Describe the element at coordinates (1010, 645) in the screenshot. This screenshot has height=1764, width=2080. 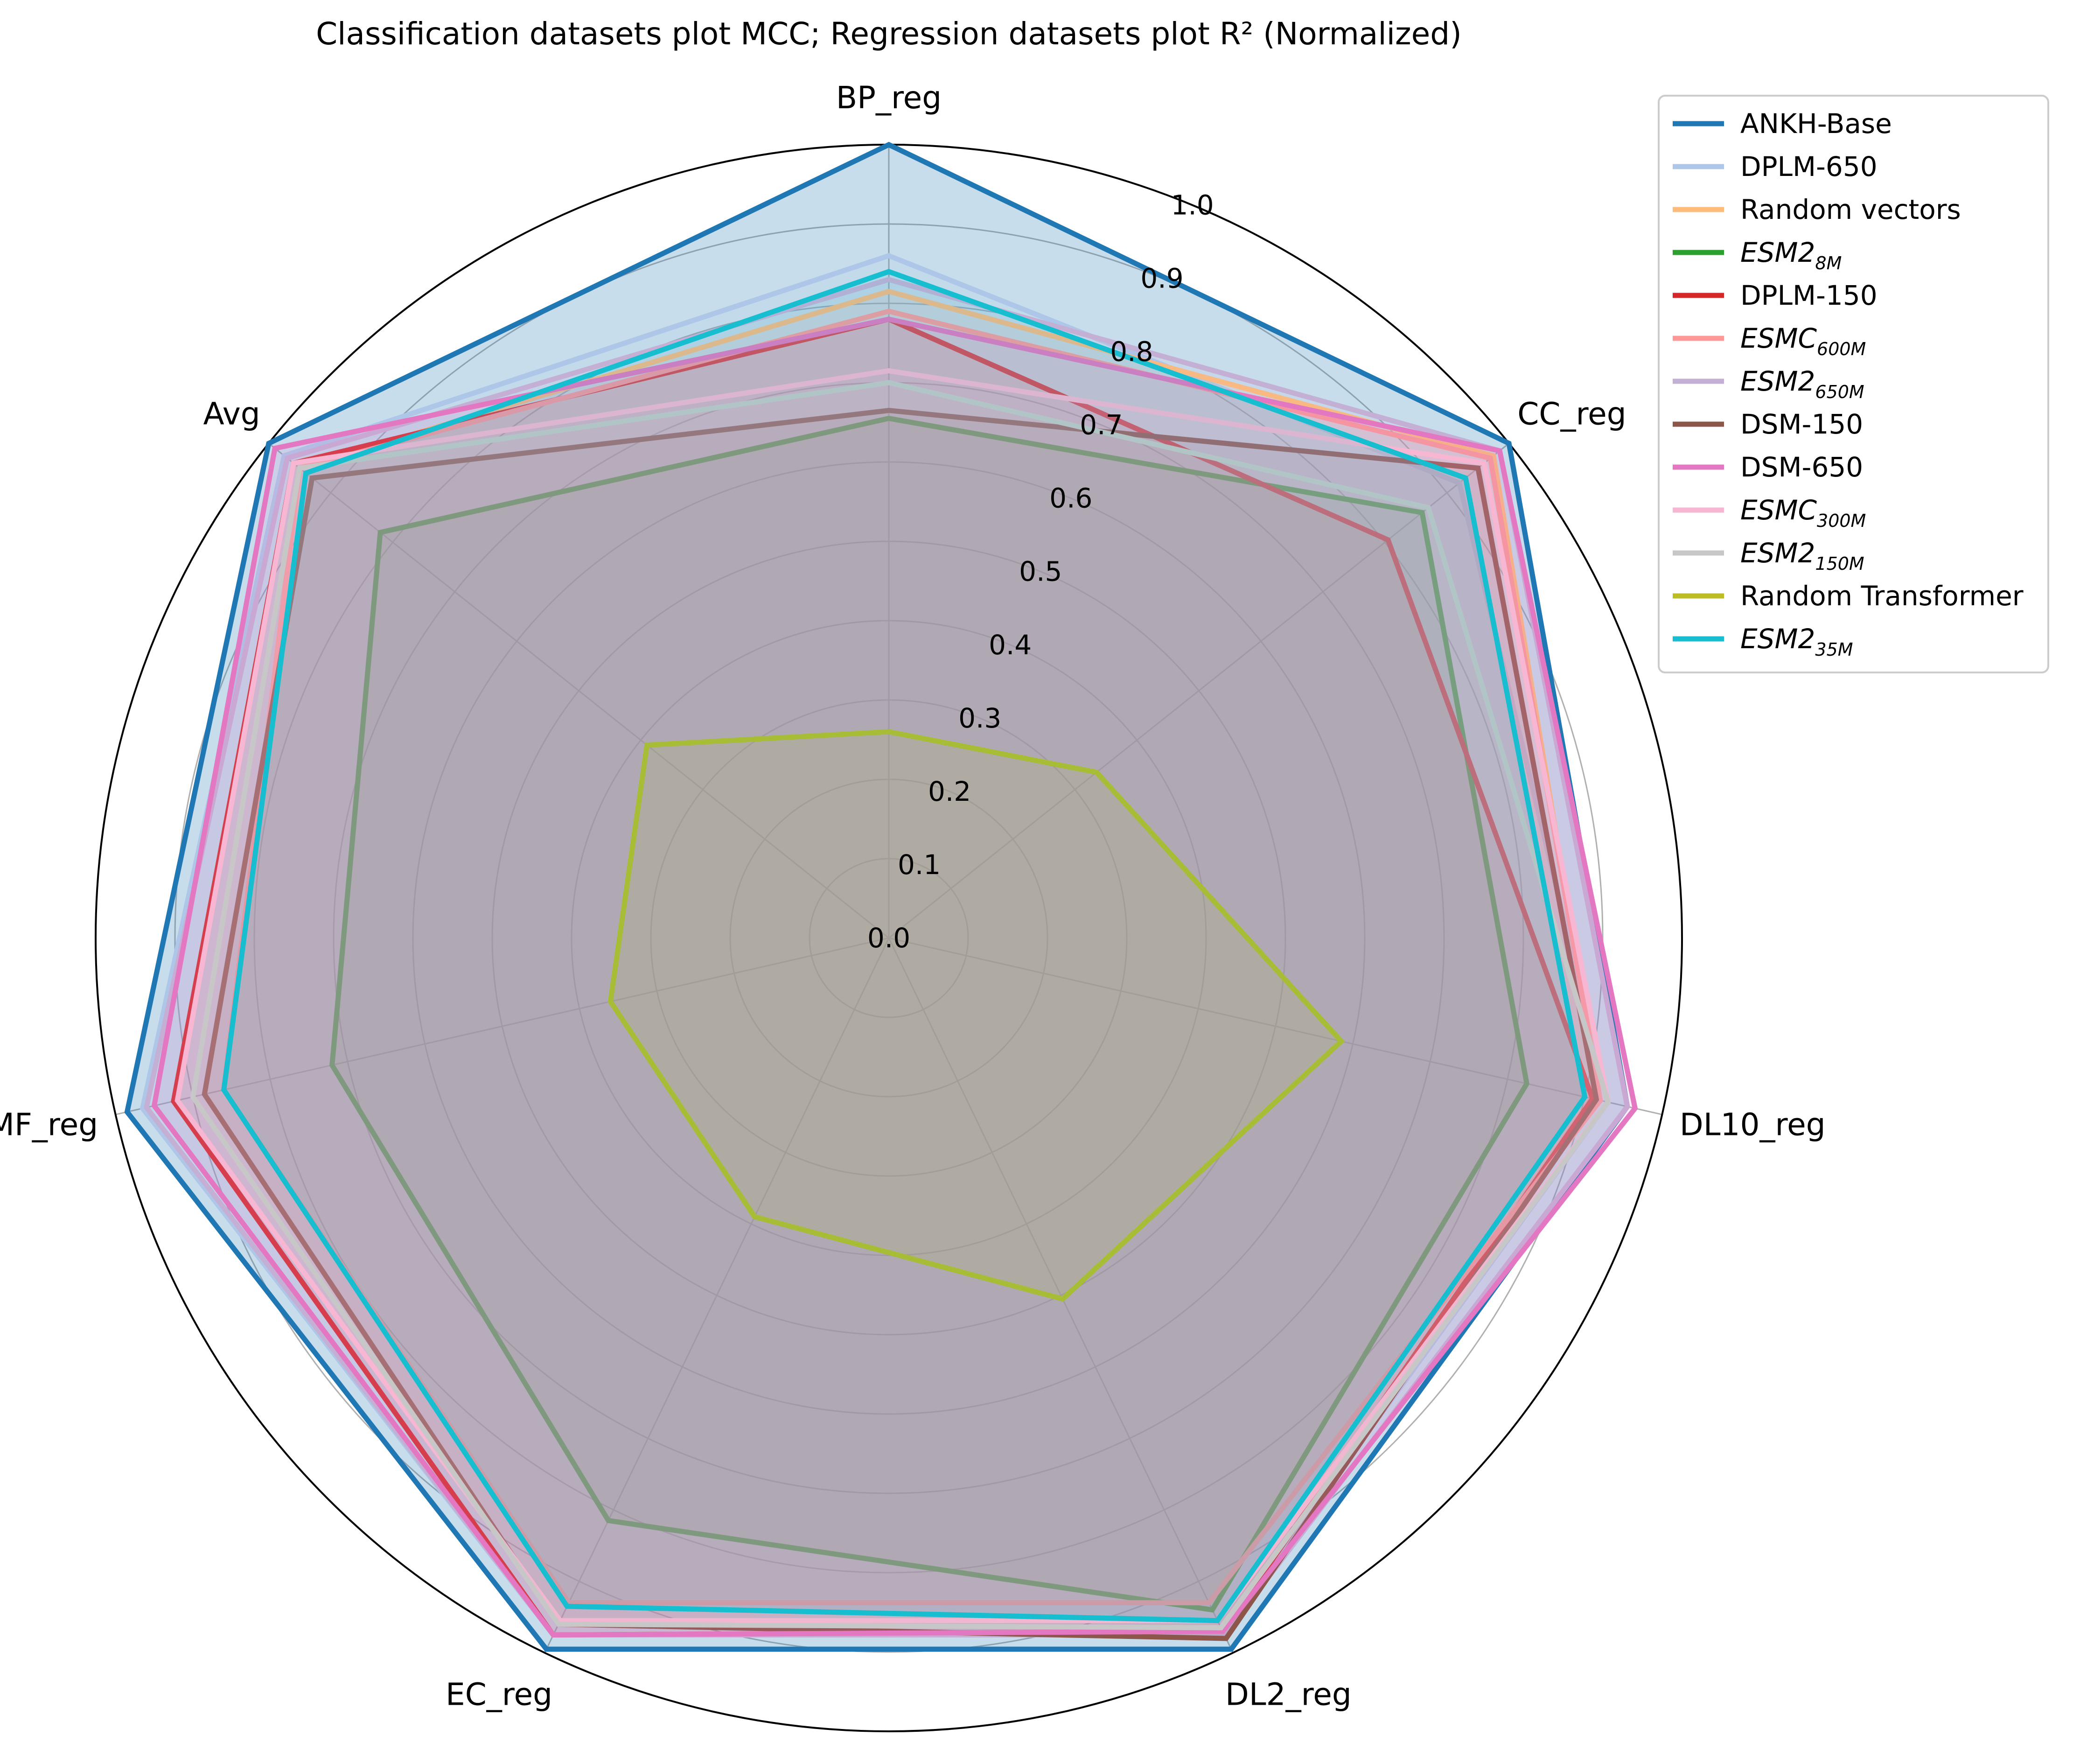
I see `radial-tick-label: 0.4` at that location.